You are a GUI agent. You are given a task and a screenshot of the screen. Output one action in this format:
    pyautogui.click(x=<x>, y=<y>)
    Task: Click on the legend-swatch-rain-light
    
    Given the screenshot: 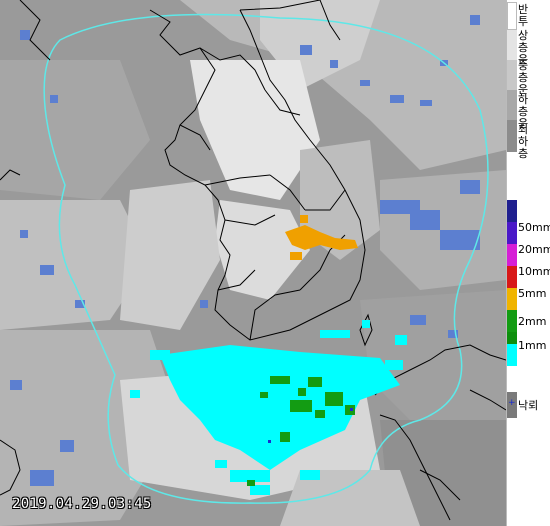 What is the action you would take?
    pyautogui.click(x=512, y=355)
    